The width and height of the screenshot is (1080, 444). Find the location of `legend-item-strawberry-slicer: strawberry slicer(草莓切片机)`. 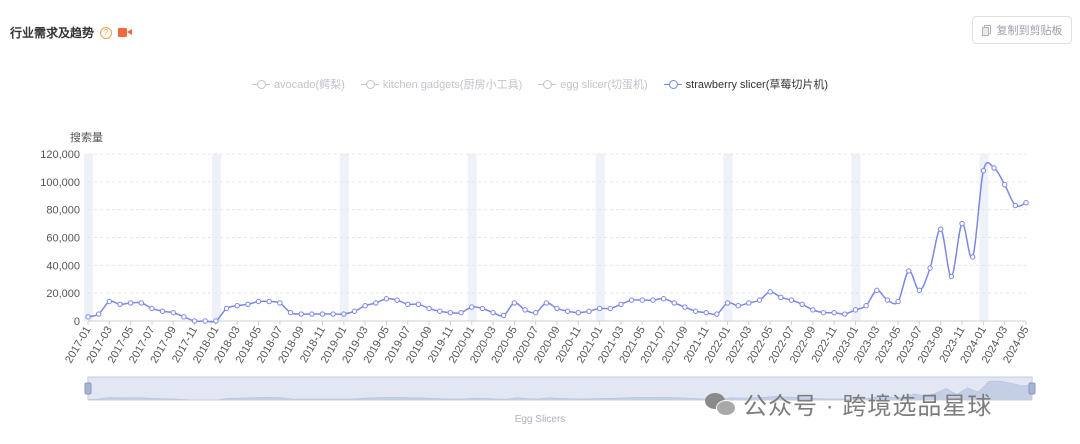

legend-item-strawberry-slicer: strawberry slicer(草莓切片机) is located at coordinates (746, 84).